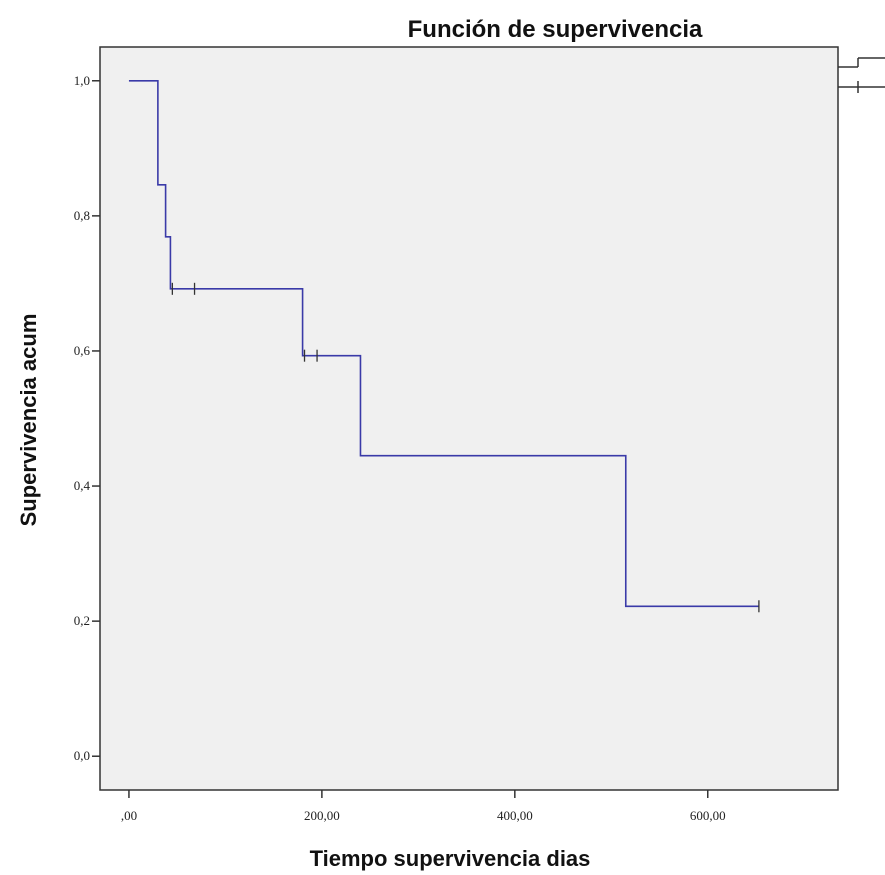 This screenshot has height=875, width=885. Describe the element at coordinates (129, 815) in the screenshot. I see `x-tick-label: ,00` at that location.